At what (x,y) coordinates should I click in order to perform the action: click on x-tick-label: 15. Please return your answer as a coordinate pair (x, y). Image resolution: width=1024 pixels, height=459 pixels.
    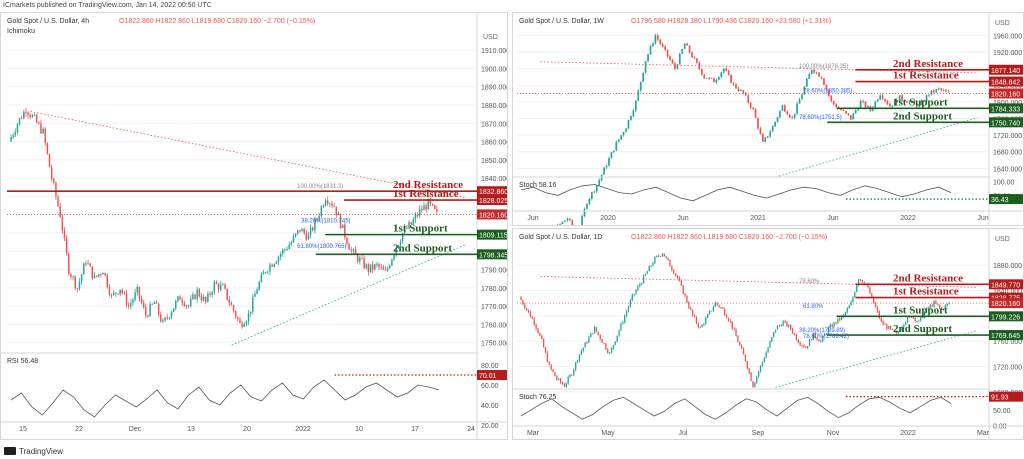
    Looking at the image, I should click on (23, 429).